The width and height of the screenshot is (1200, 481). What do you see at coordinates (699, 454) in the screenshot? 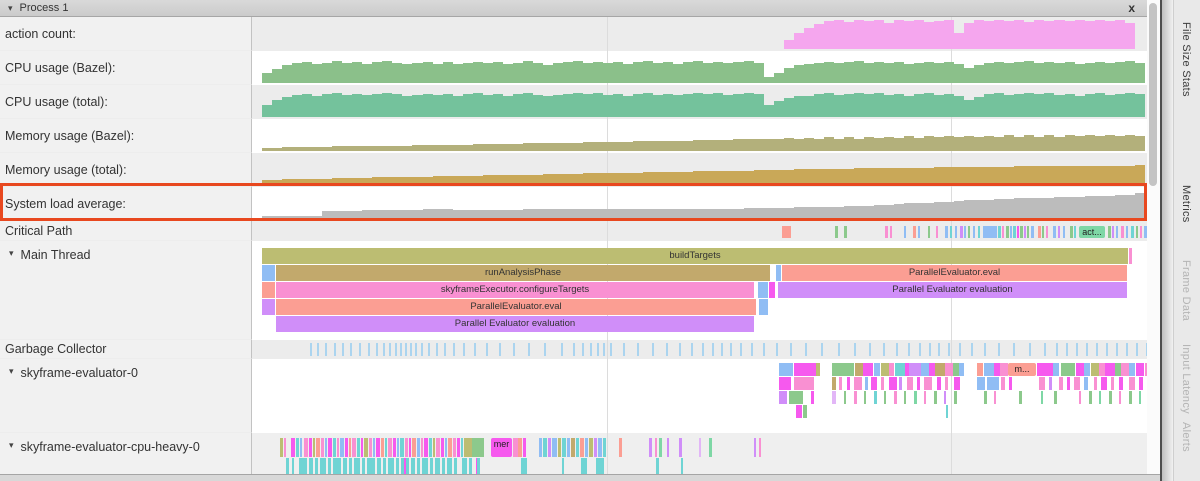
I see `cpu-heavy-track: mer` at bounding box center [699, 454].